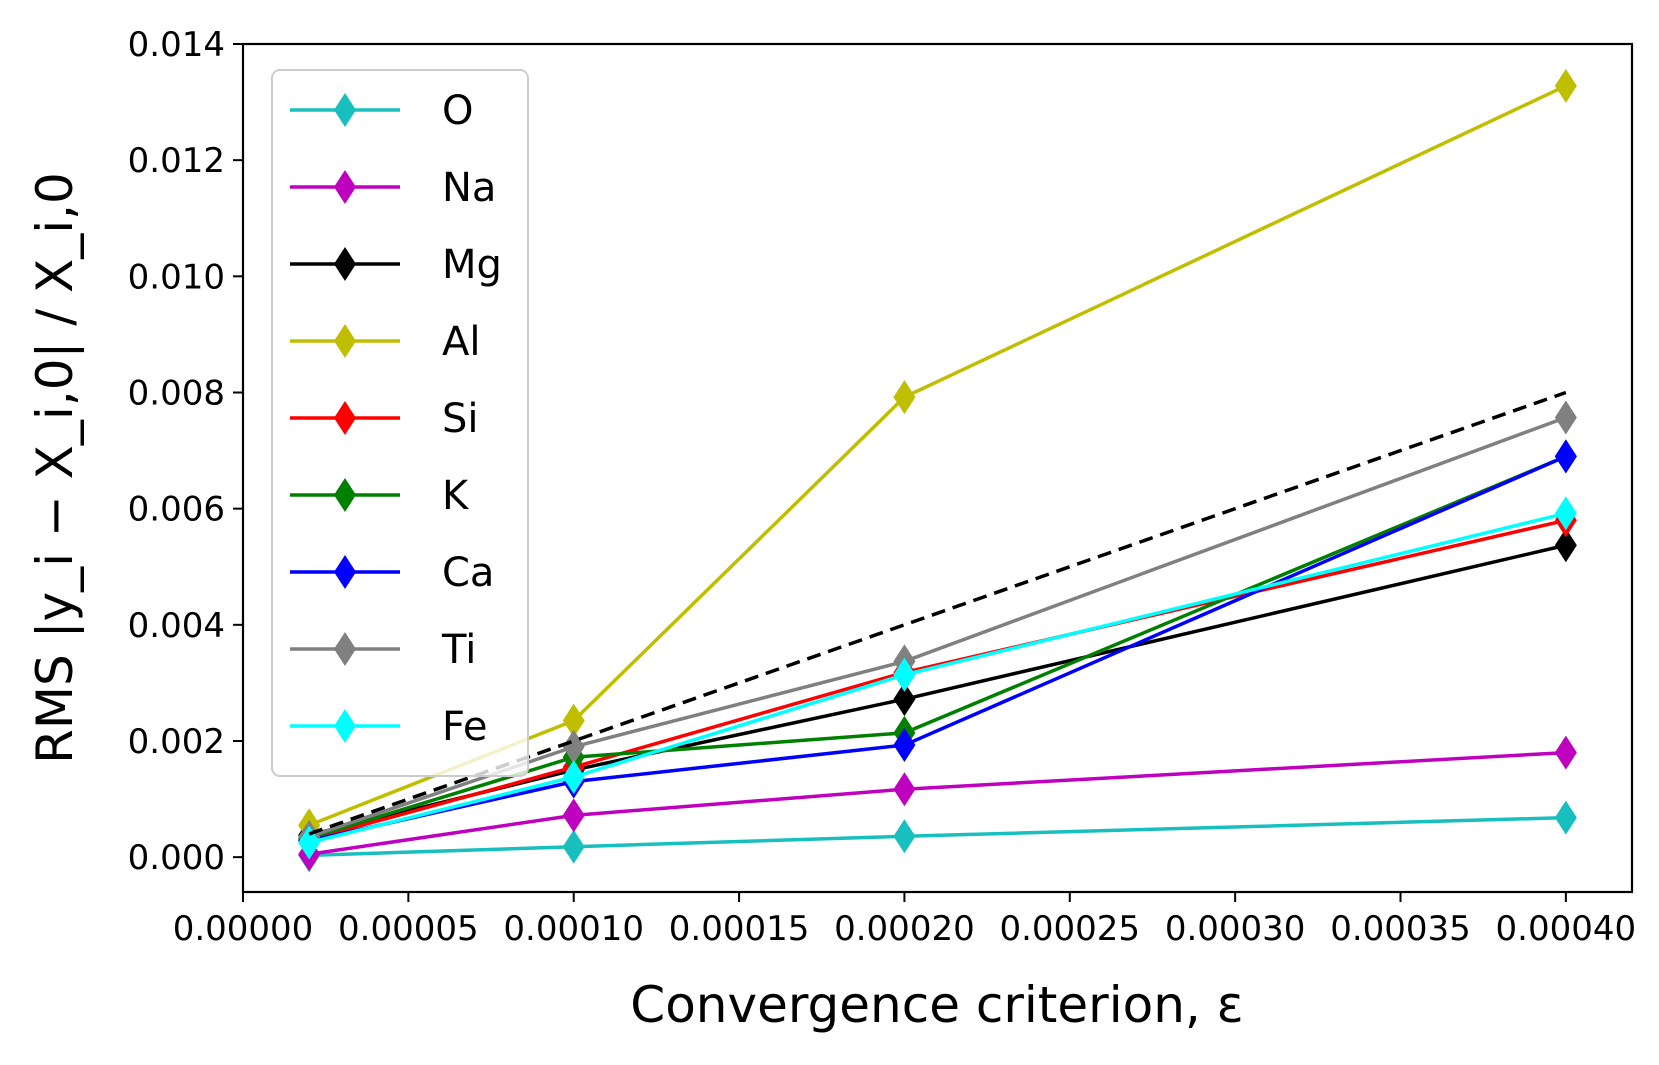 The width and height of the screenshot is (1659, 1065). What do you see at coordinates (1069, 929) in the screenshot?
I see `x-tick-label: 0.00025` at bounding box center [1069, 929].